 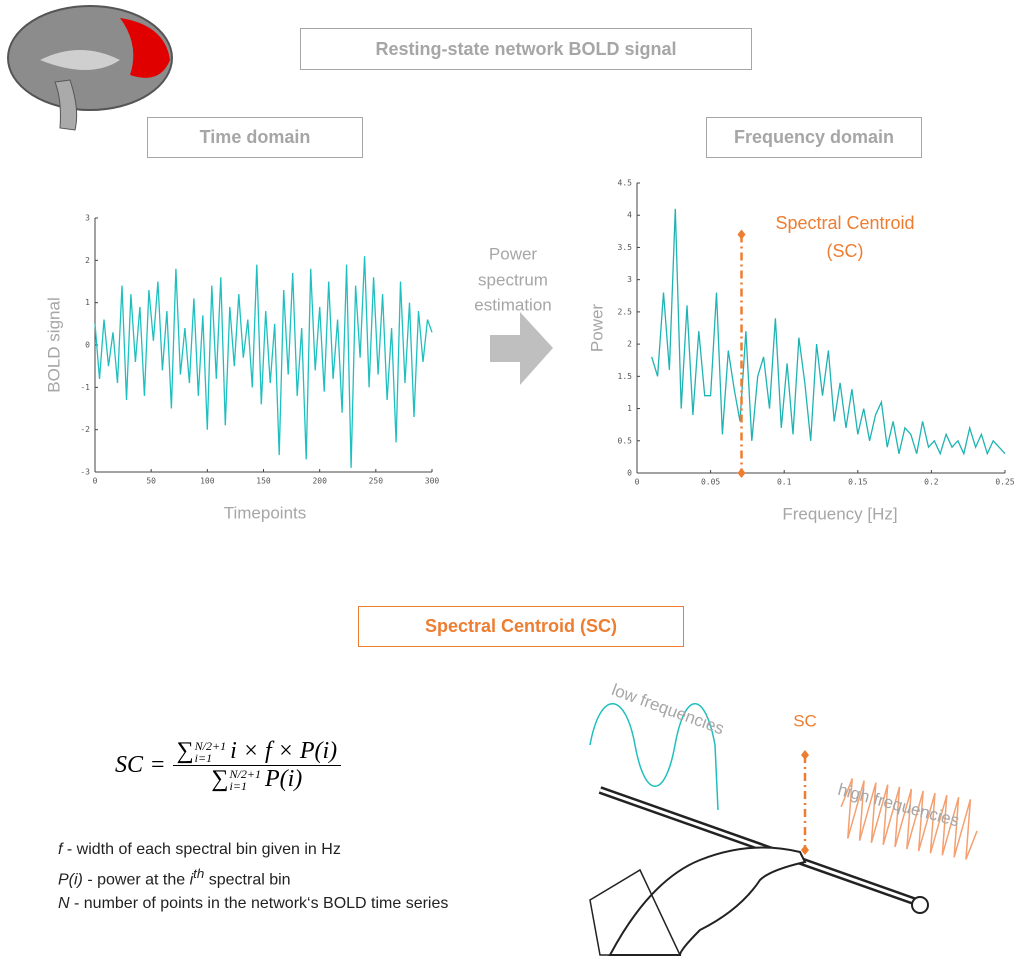 What do you see at coordinates (596, 328) in the screenshot?
I see `y-axis-label: Power` at bounding box center [596, 328].